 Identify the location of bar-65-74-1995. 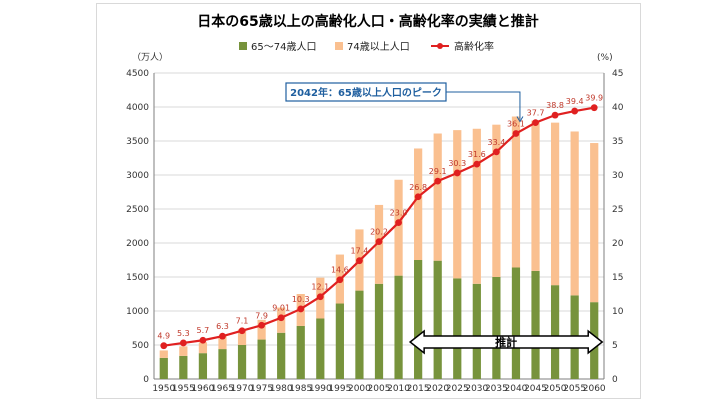
(339, 341).